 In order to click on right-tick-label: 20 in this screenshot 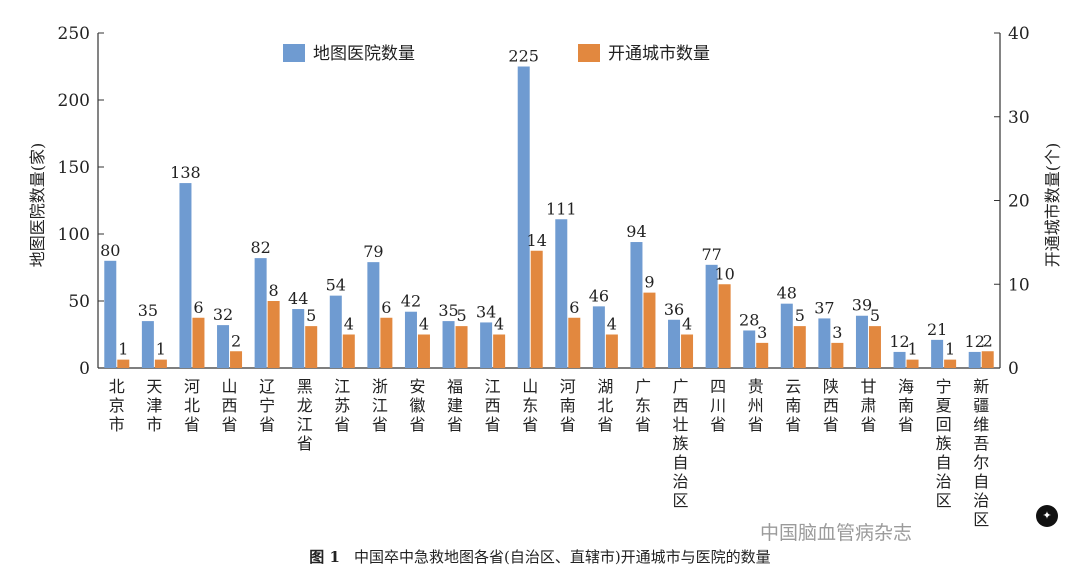, I will do `click(1019, 202)`.